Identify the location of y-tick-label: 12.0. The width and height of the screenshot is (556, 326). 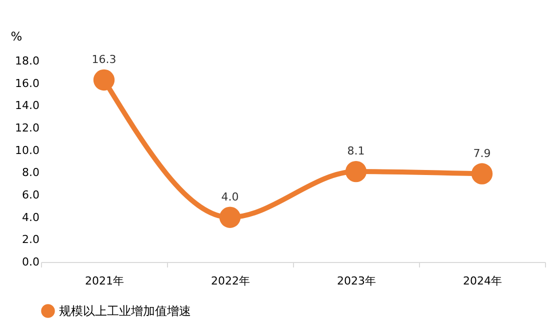
(27, 128).